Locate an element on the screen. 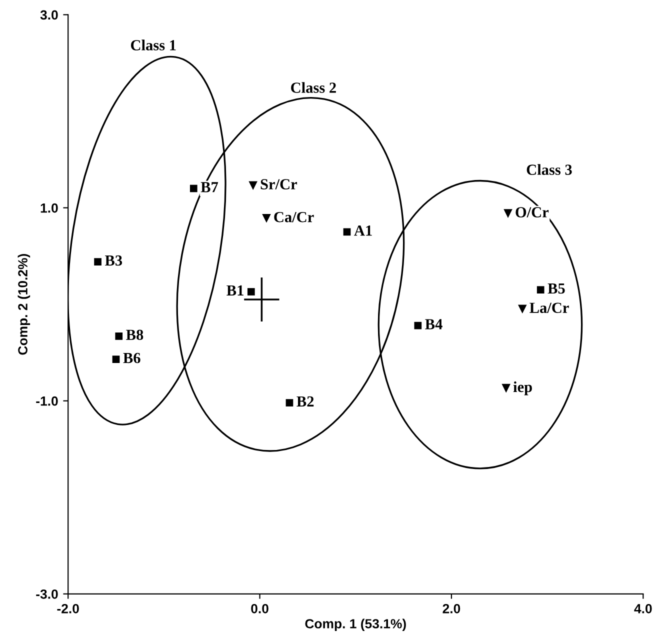  data-label: B2 is located at coordinates (305, 401).